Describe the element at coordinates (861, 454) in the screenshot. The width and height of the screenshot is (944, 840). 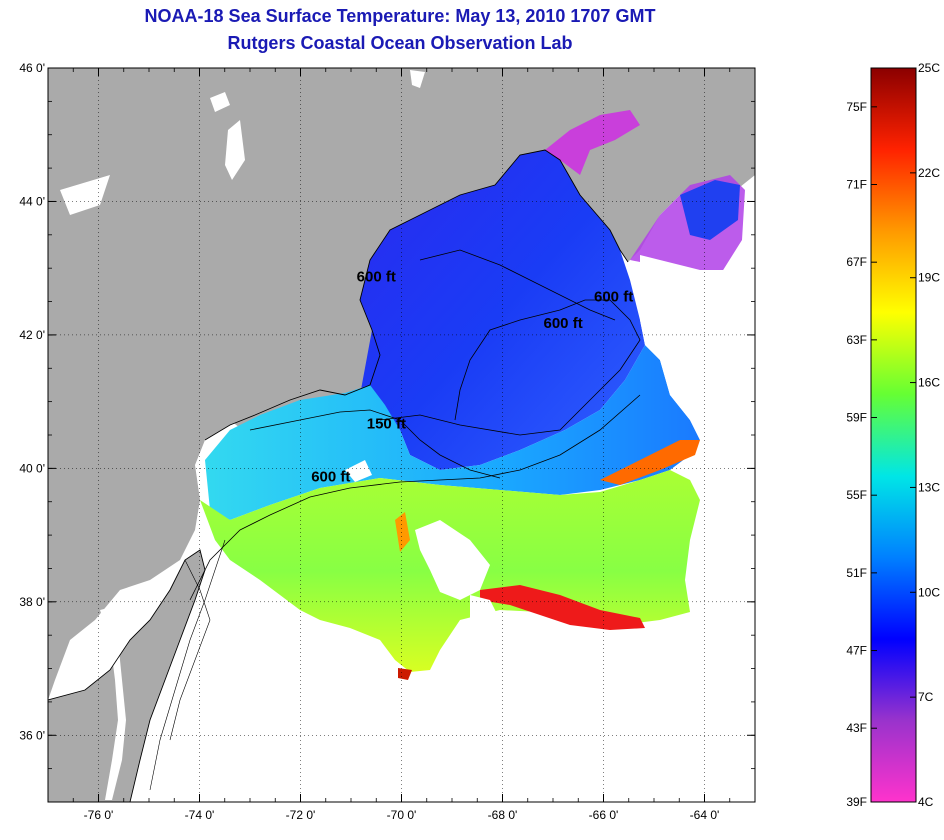
I see `colorbar-fahrenheit-scale: 75F 71F 67F 63F 59F 55F 51F 47F 43F 39F` at that location.